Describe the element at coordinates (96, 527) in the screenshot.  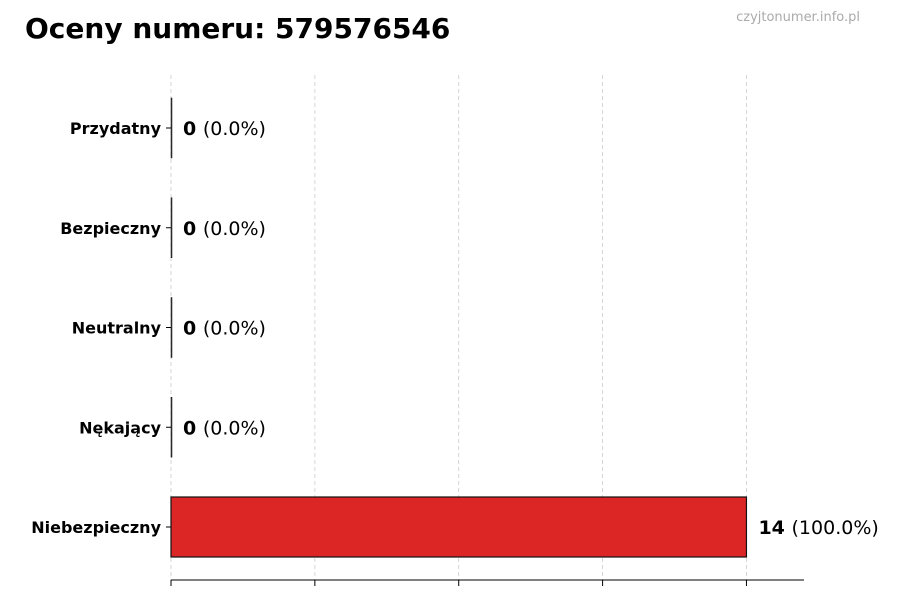
I see `category-label: Niebezpieczny` at that location.